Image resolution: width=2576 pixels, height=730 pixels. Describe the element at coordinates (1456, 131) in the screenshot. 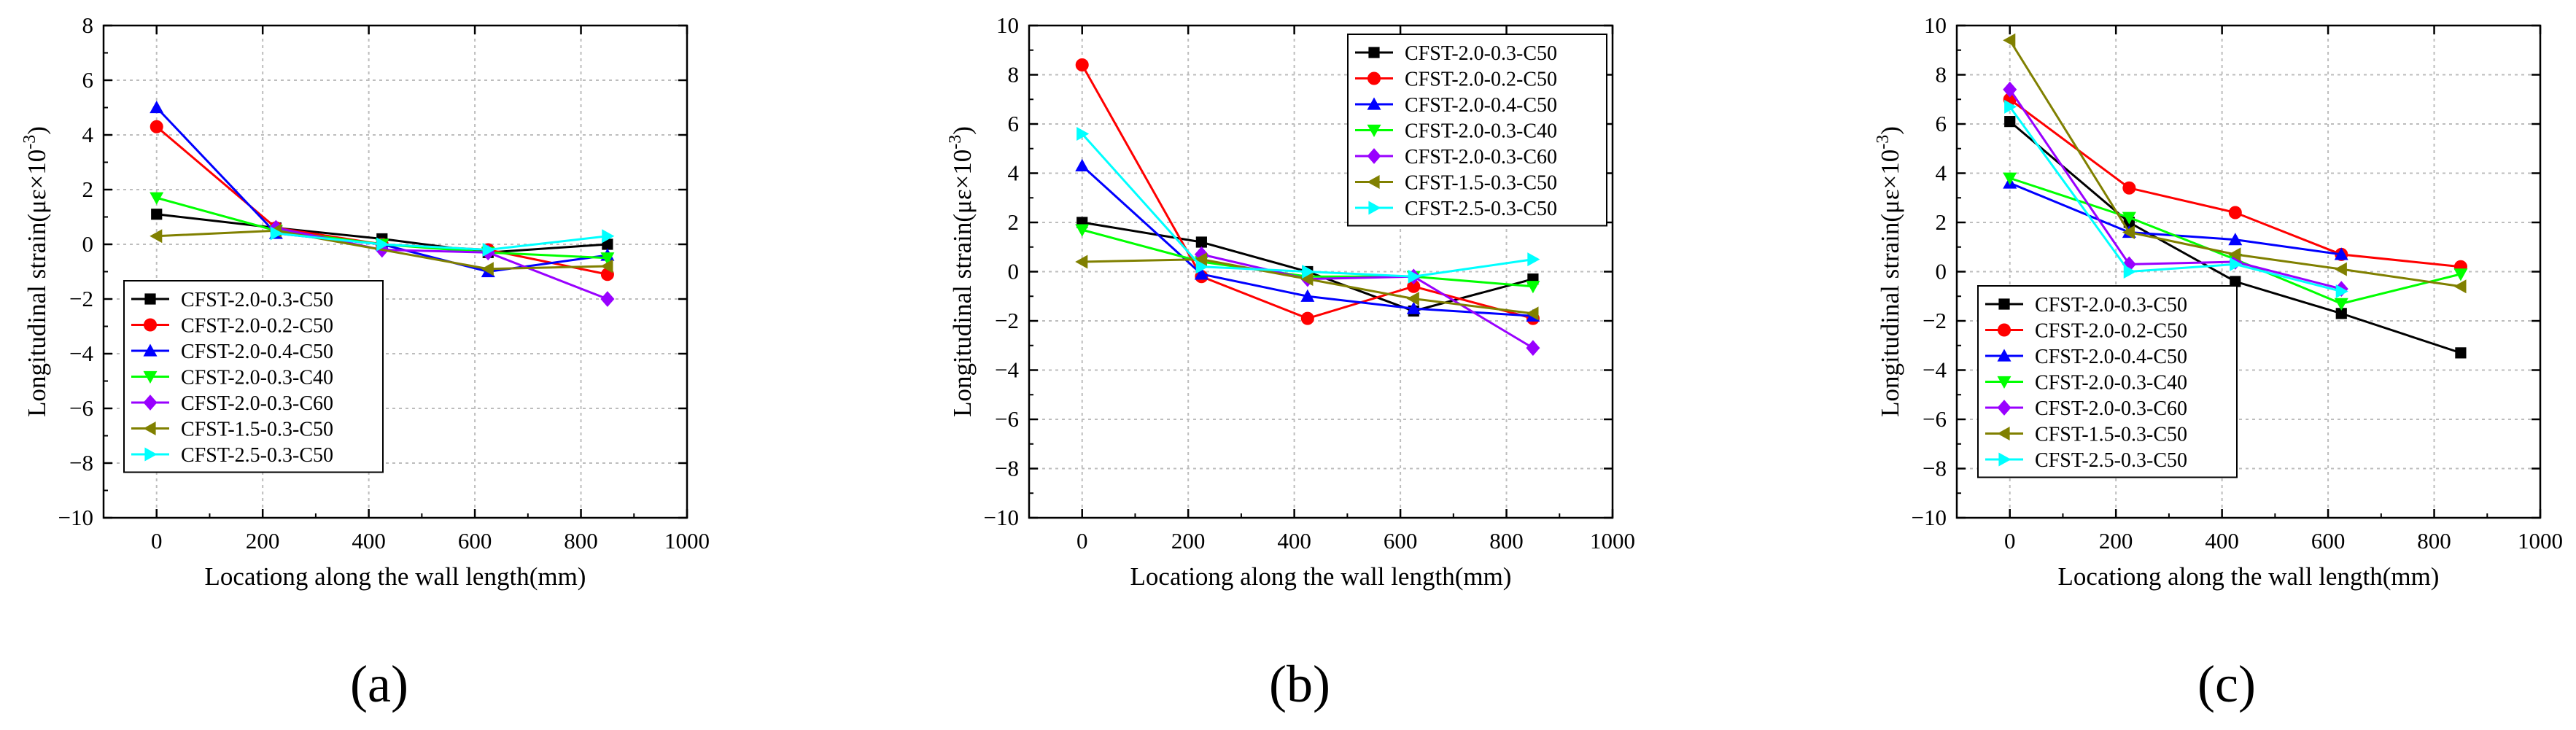

I see `legend-item: CFST-2.0-0.3-C40` at that location.